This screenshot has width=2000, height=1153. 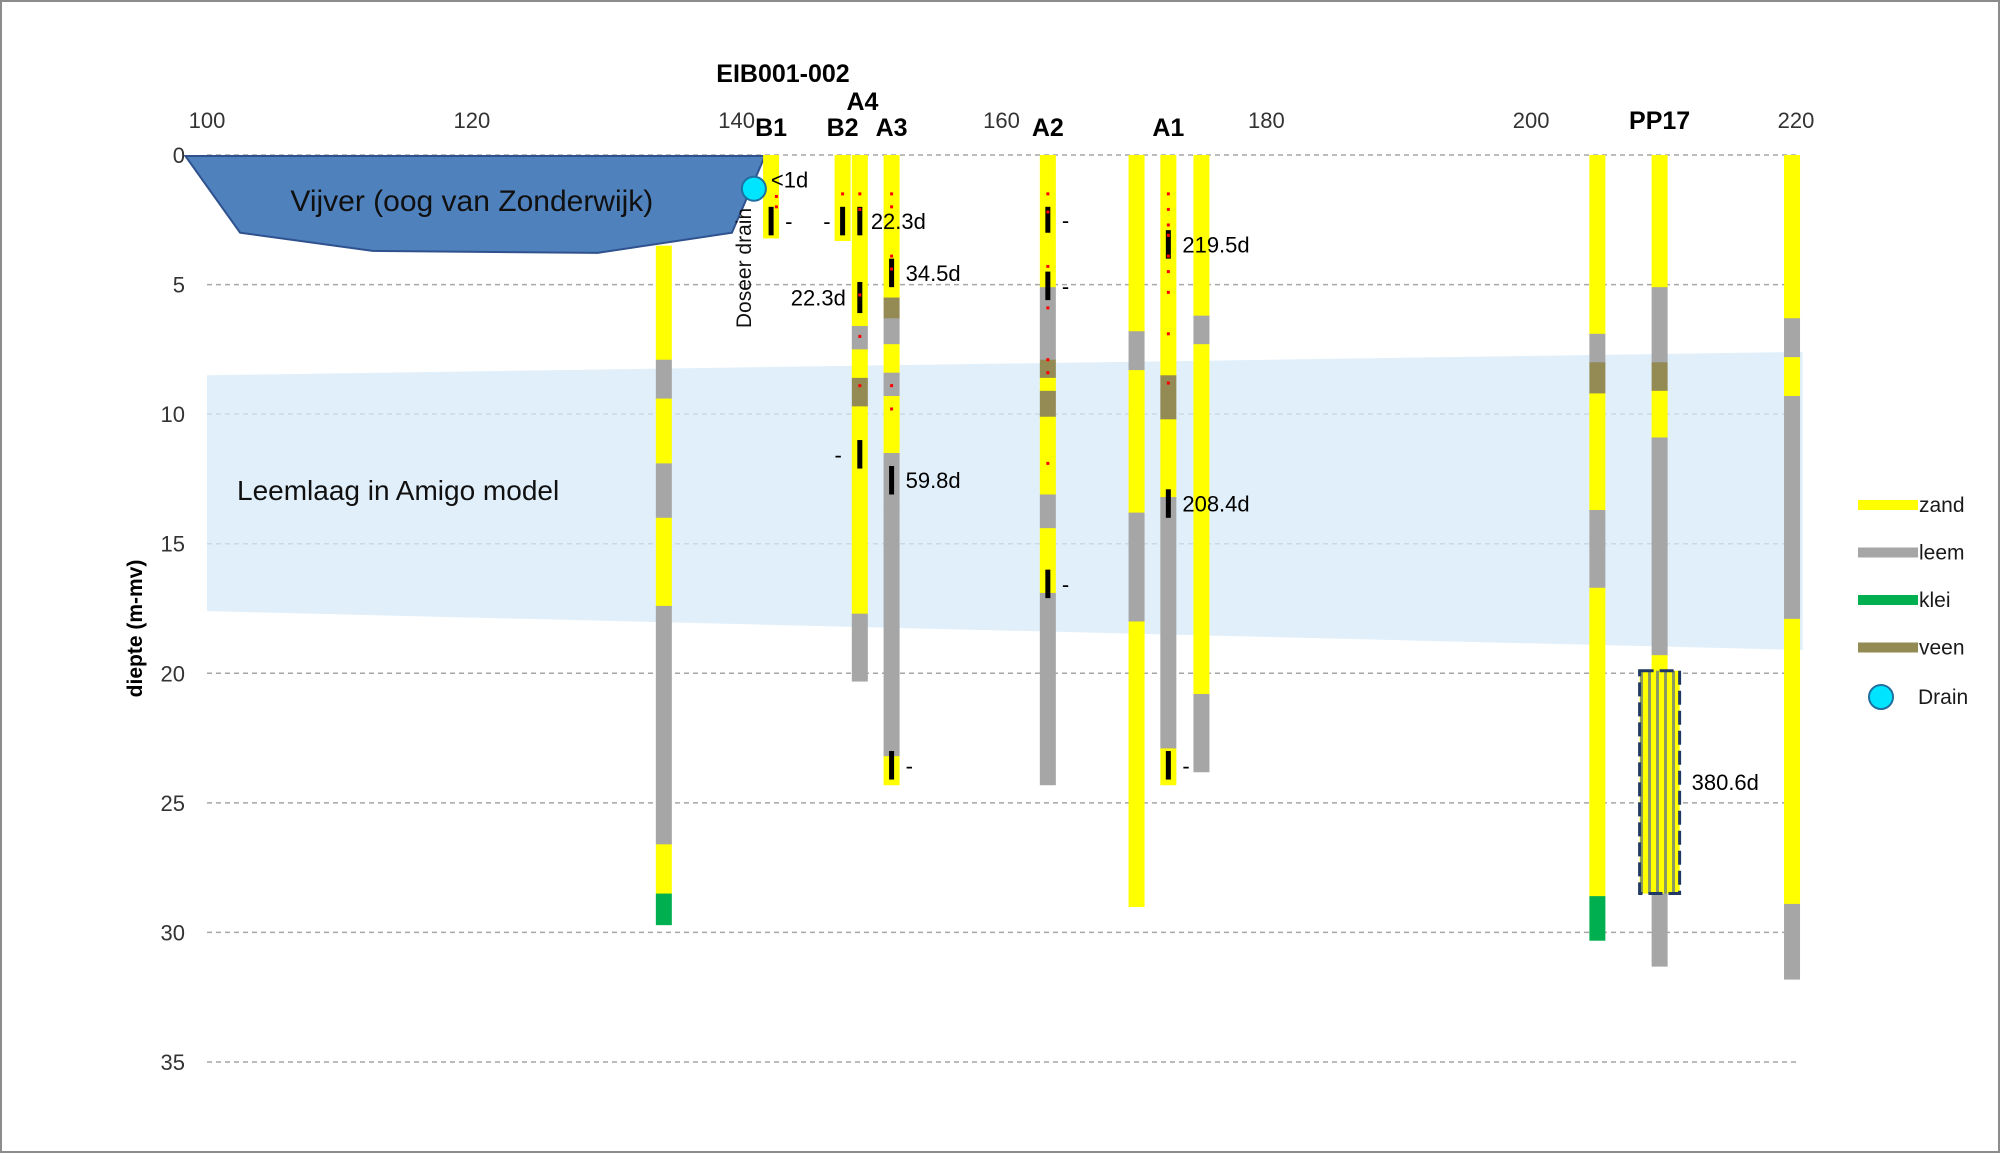 What do you see at coordinates (744, 268) in the screenshot?
I see `drain-label: Doseer drain` at bounding box center [744, 268].